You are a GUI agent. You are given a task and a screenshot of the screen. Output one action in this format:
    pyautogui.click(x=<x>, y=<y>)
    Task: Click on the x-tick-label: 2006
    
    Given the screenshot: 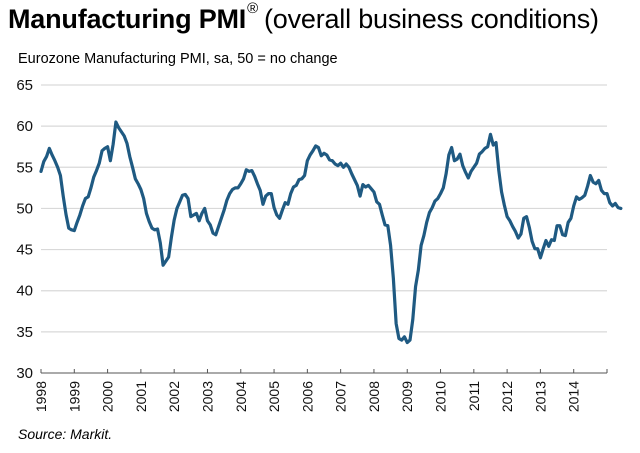 What is the action you would take?
    pyautogui.click(x=307, y=396)
    